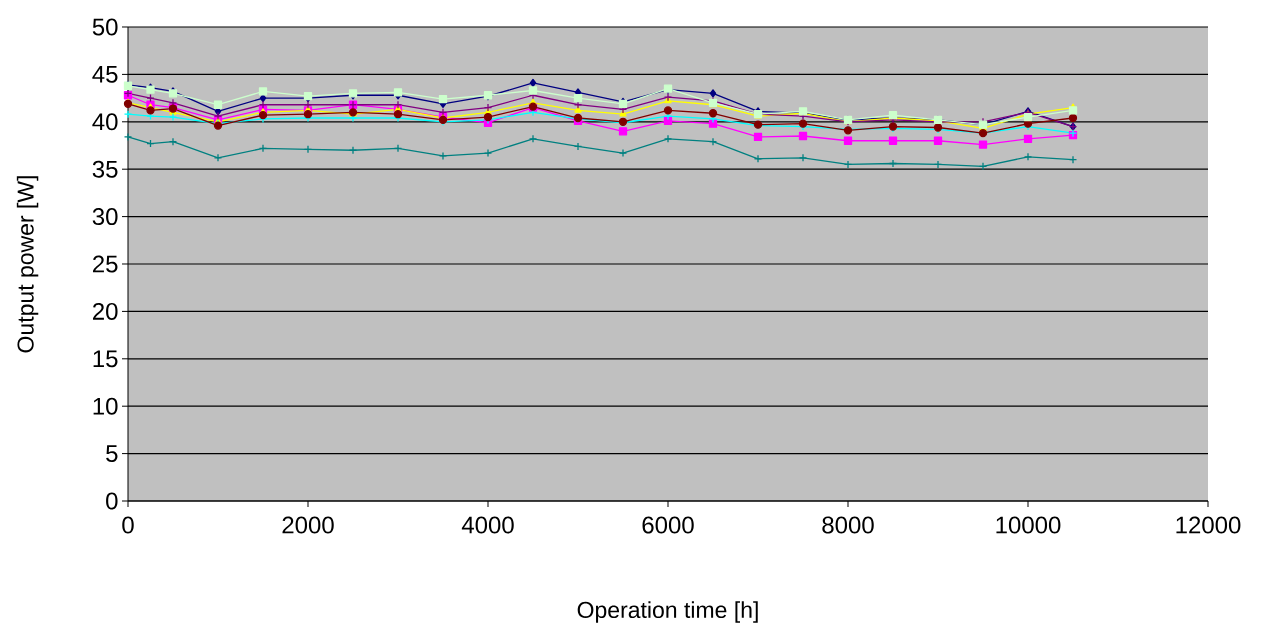 Image resolution: width=1268 pixels, height=635 pixels. What do you see at coordinates (112, 501) in the screenshot?
I see `y-tick-label: 0` at bounding box center [112, 501].